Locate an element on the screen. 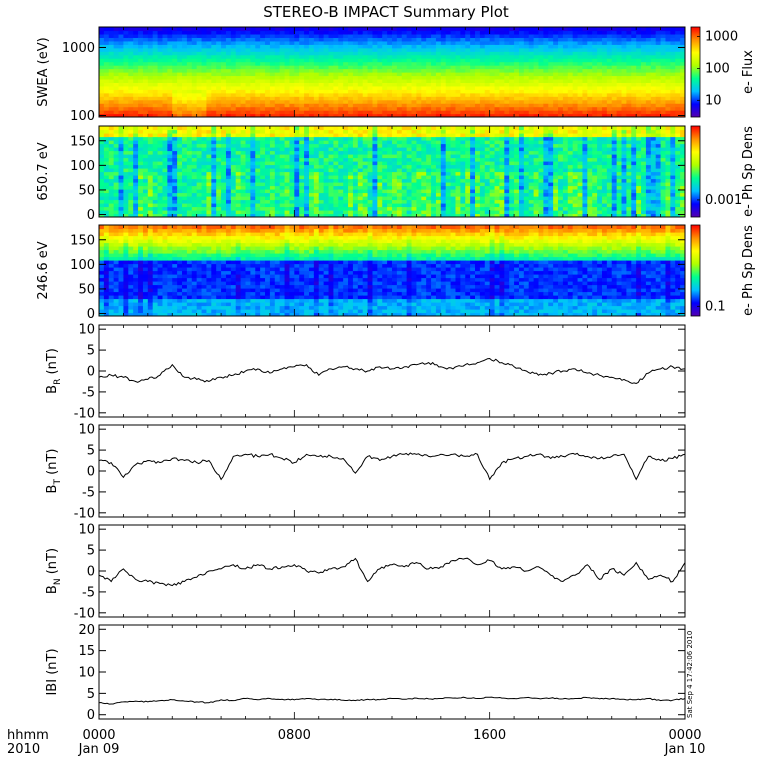 The image size is (780, 780). ylabel-7: IBI (nT) is located at coordinates (52, 671).